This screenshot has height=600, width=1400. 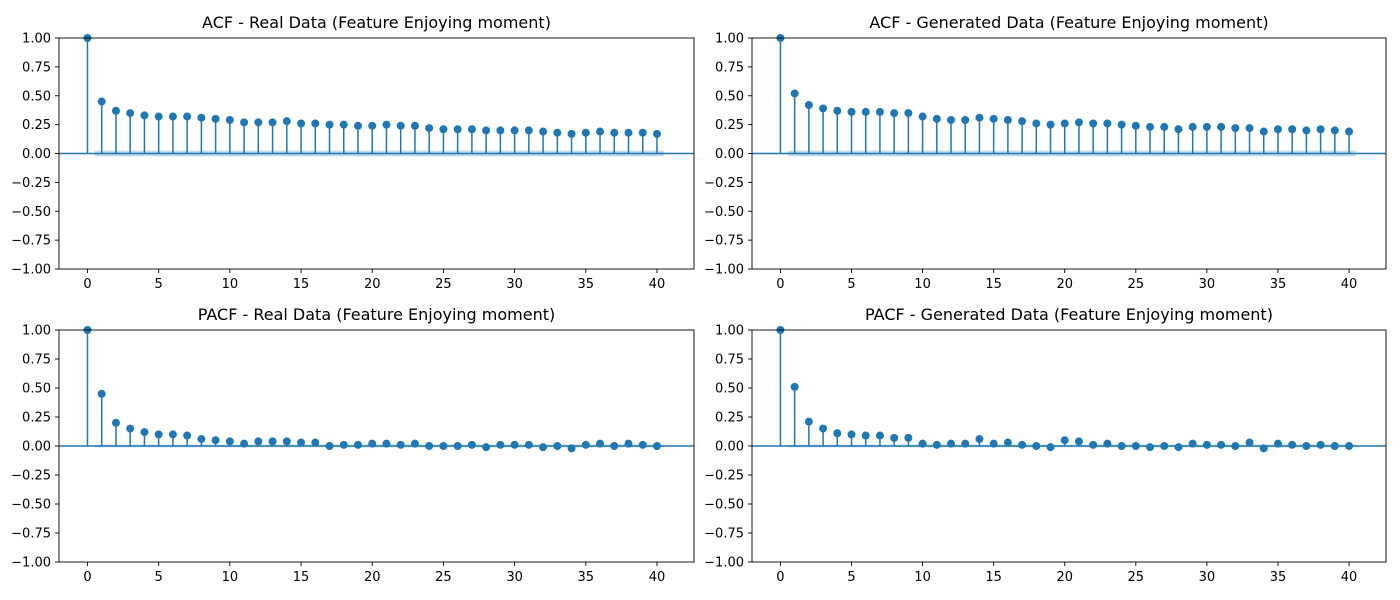 I want to click on x-tick-label: 15, so click(x=993, y=284).